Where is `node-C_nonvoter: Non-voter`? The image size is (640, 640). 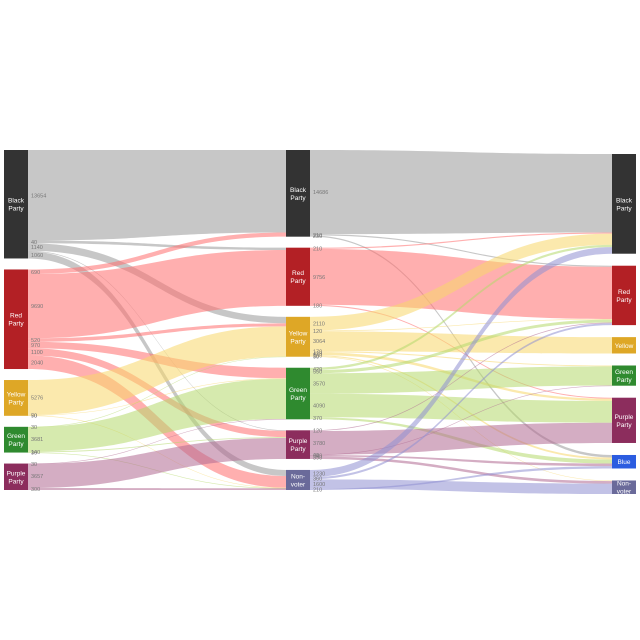
node-C_nonvoter: Non-voter is located at coordinates (624, 488).